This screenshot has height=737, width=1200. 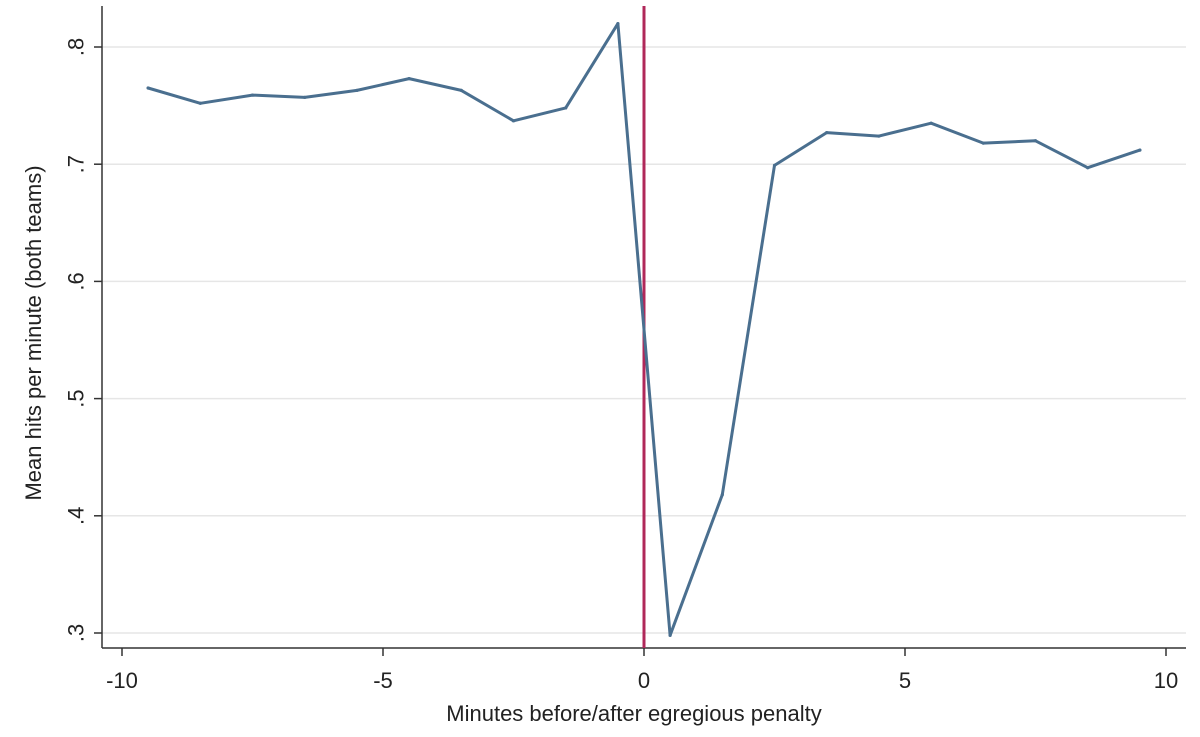 What do you see at coordinates (633, 713) in the screenshot?
I see `x-axis-title: Minutes before/after egregious penalty` at bounding box center [633, 713].